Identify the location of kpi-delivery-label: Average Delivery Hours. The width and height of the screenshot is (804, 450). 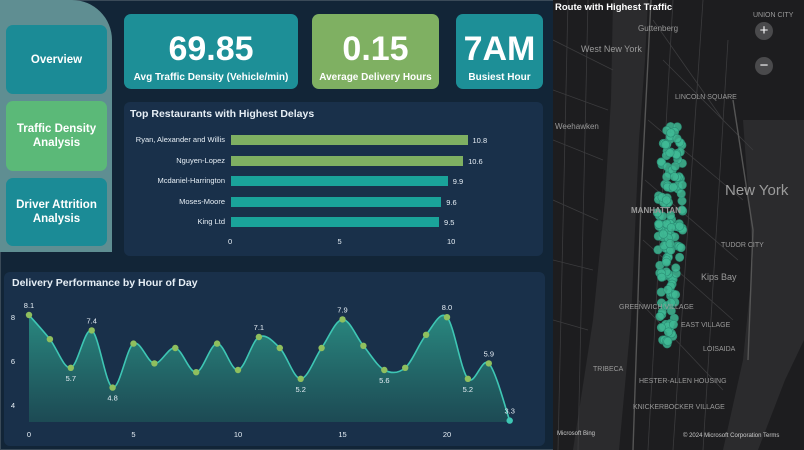
(375, 77).